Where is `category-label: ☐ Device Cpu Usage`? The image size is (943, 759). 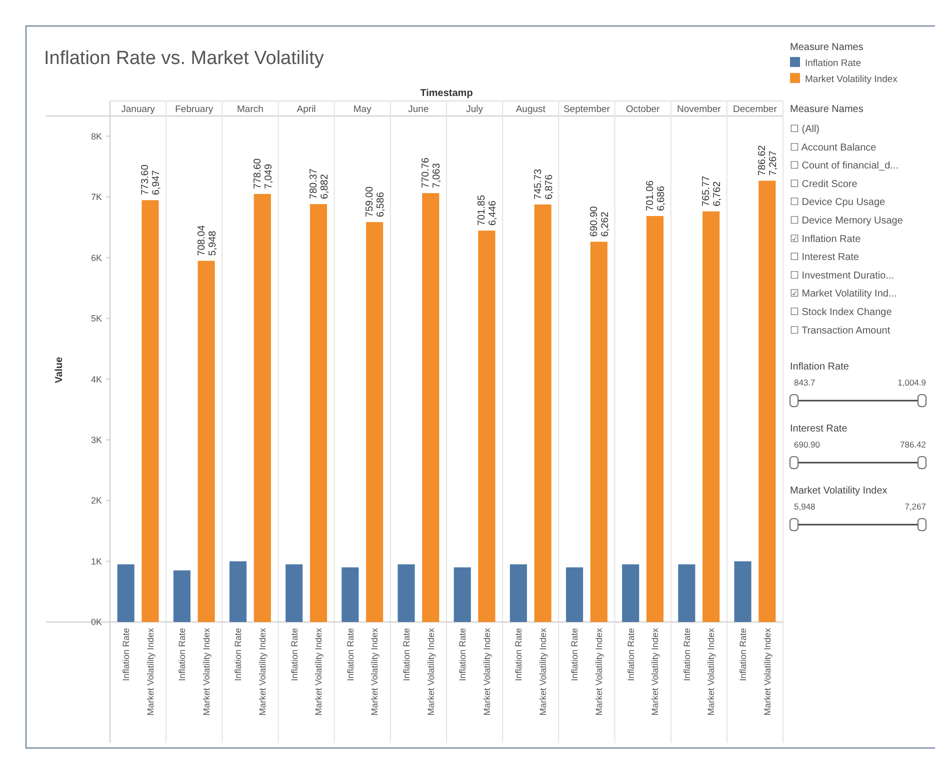
category-label: ☐ Device Cpu Usage is located at coordinates (838, 202).